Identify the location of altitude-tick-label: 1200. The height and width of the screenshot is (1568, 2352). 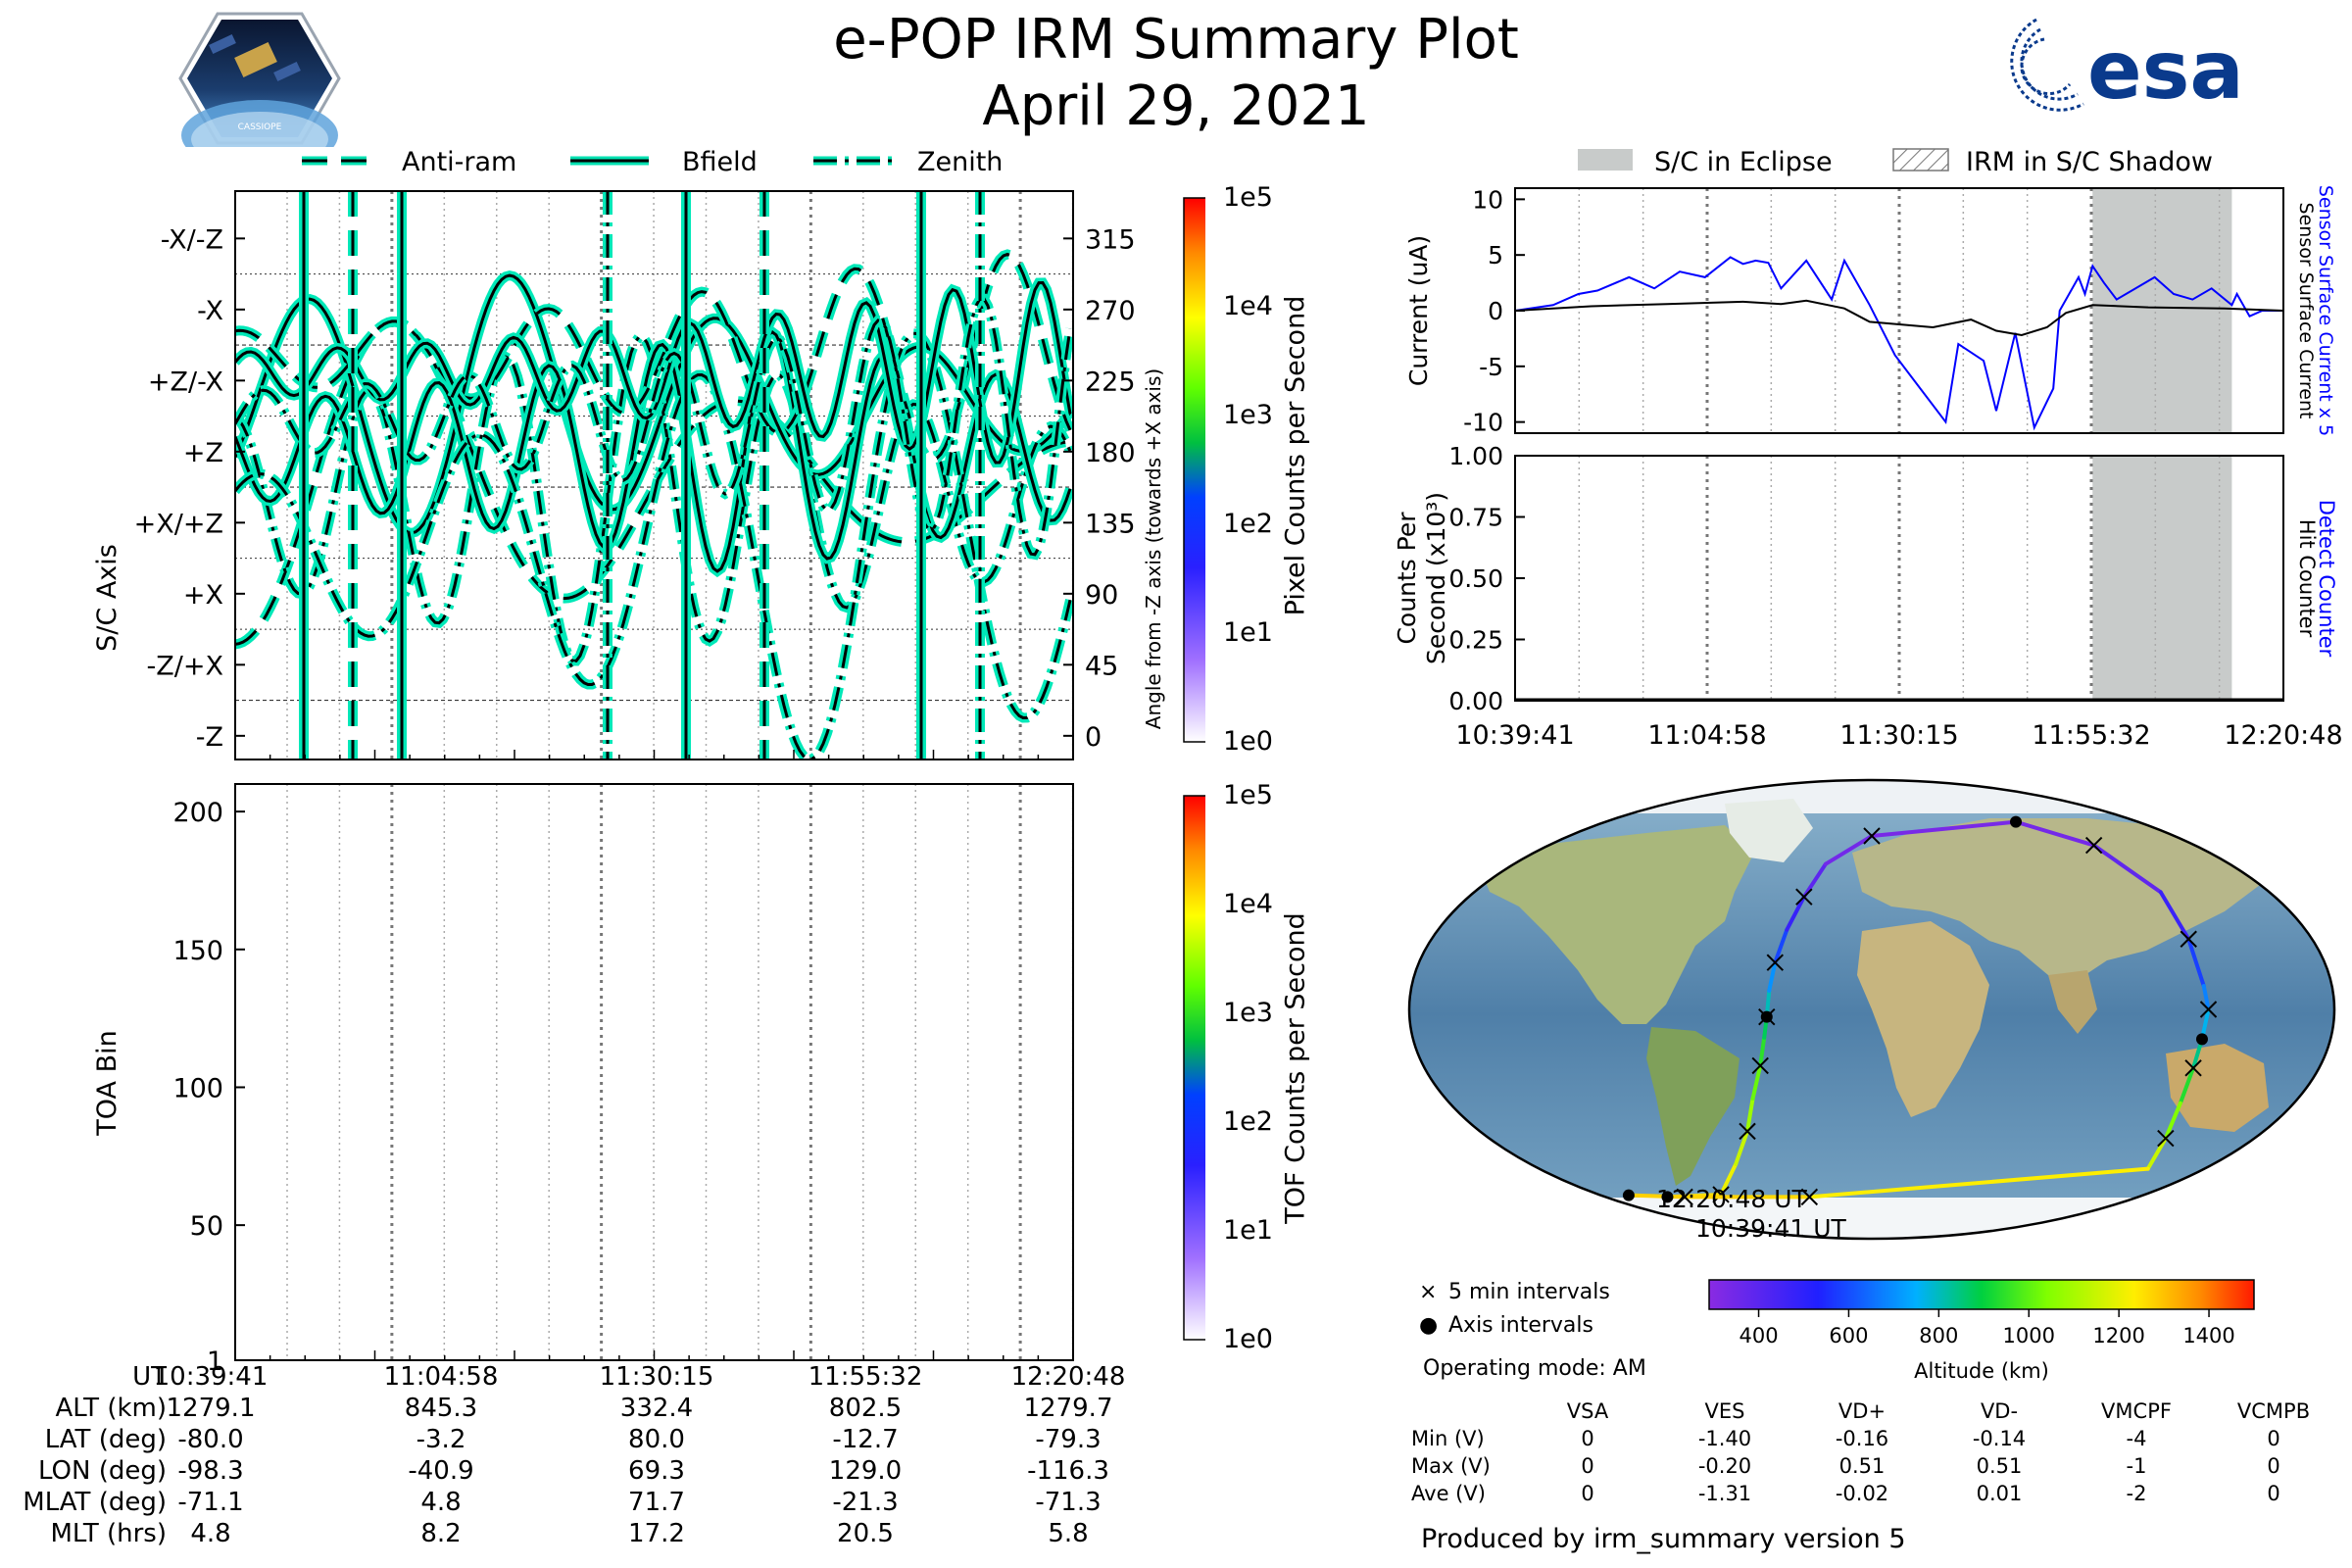
(2118, 1336).